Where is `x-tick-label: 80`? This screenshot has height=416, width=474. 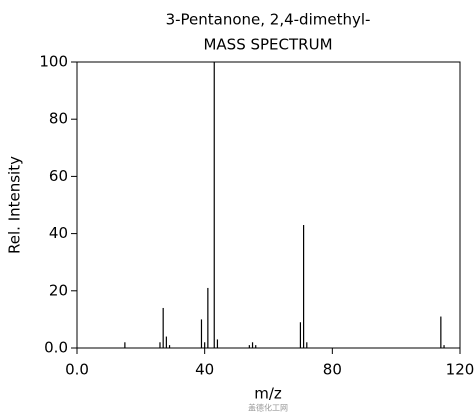 x-tick-label: 80 is located at coordinates (332, 370).